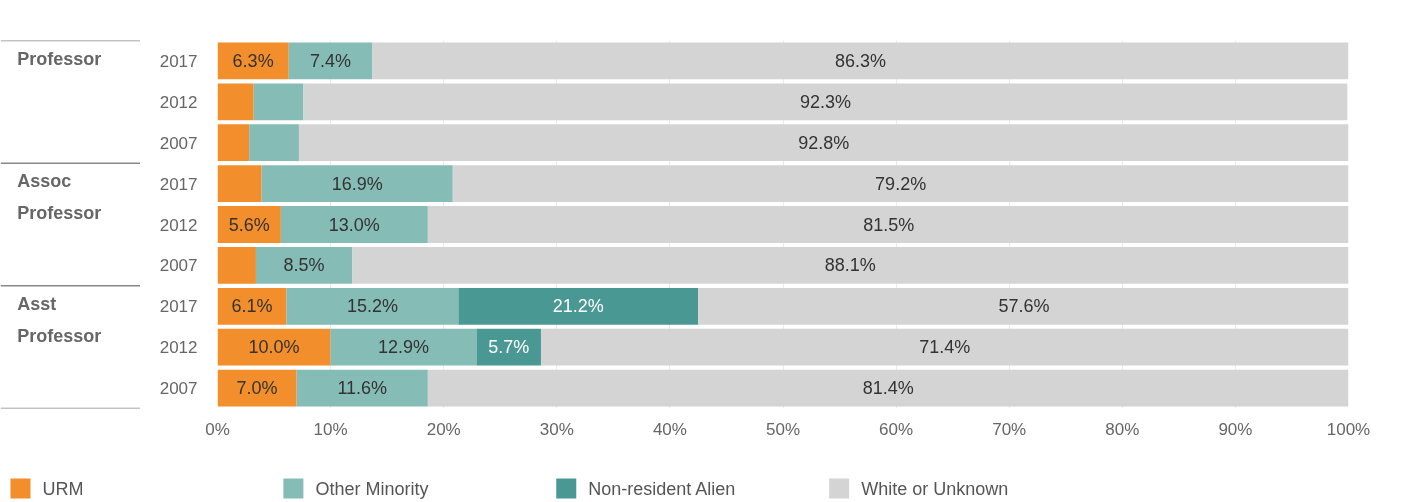 This screenshot has height=502, width=1419. I want to click on data-label: 7.4%, so click(331, 60).